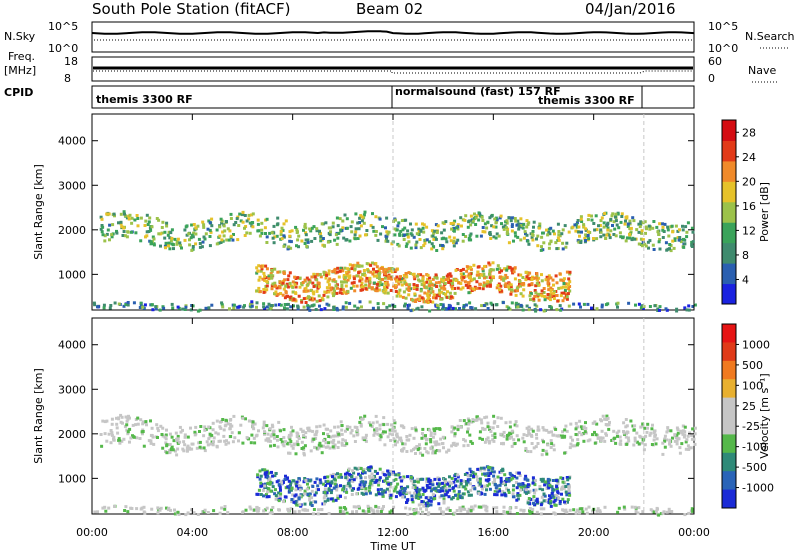  Describe the element at coordinates (478, 91) in the screenshot. I see `cpid-segment-2: normalsound (fast) 157 RF` at that location.